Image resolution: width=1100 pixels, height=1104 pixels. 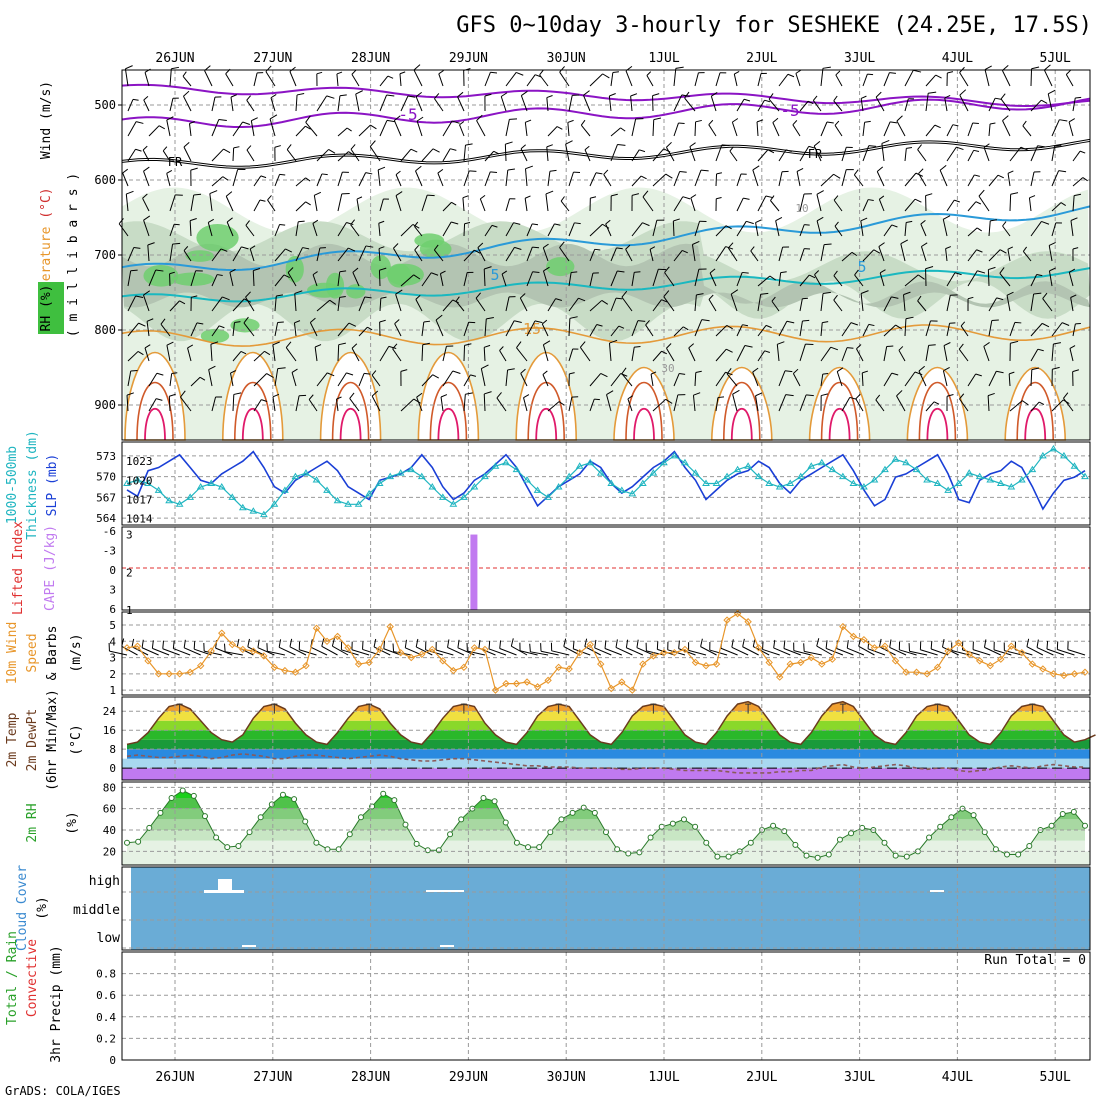 What do you see at coordinates (957, 58) in the screenshot?
I see `date-label-top: 4JUL` at bounding box center [957, 58].